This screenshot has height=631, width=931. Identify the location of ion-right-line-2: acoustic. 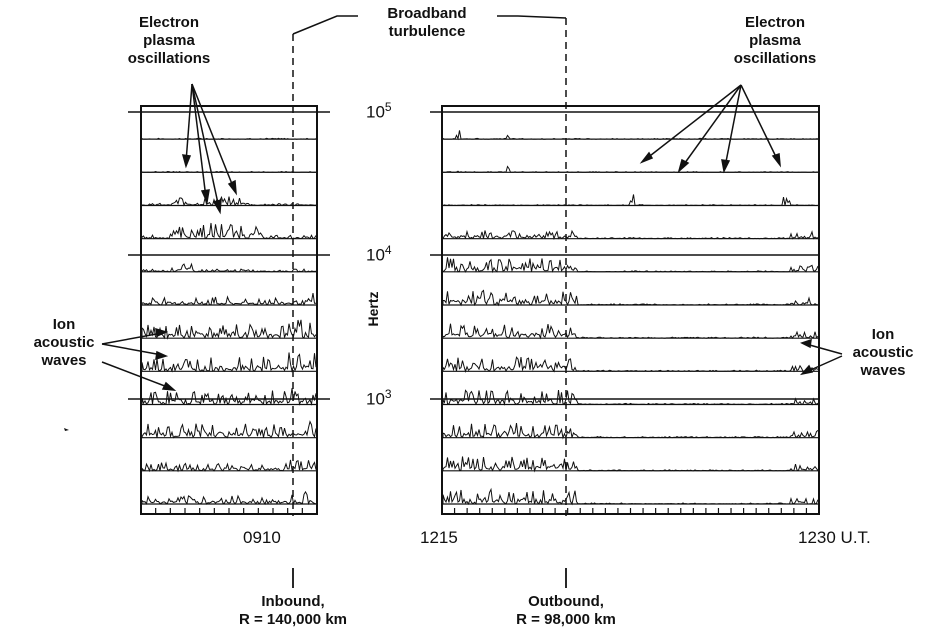
(883, 352).